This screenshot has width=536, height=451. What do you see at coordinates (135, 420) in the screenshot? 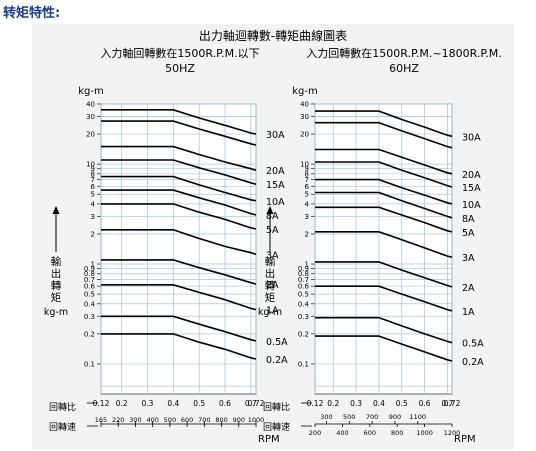
I see `speed-tick-label: 300` at bounding box center [135, 420].